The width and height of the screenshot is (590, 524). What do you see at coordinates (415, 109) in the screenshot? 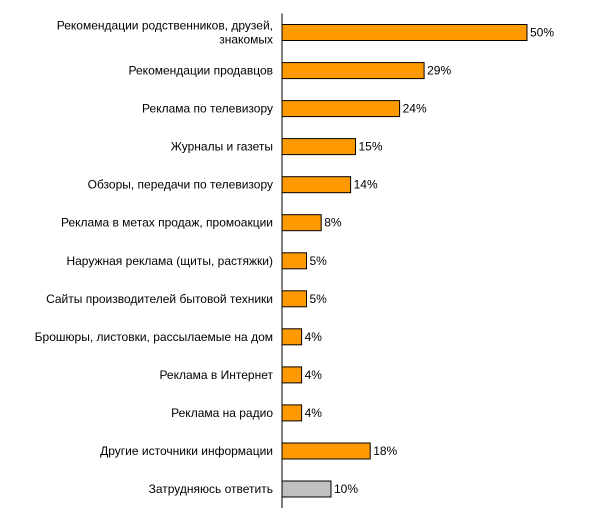
I see `data-label: 24%` at bounding box center [415, 109].